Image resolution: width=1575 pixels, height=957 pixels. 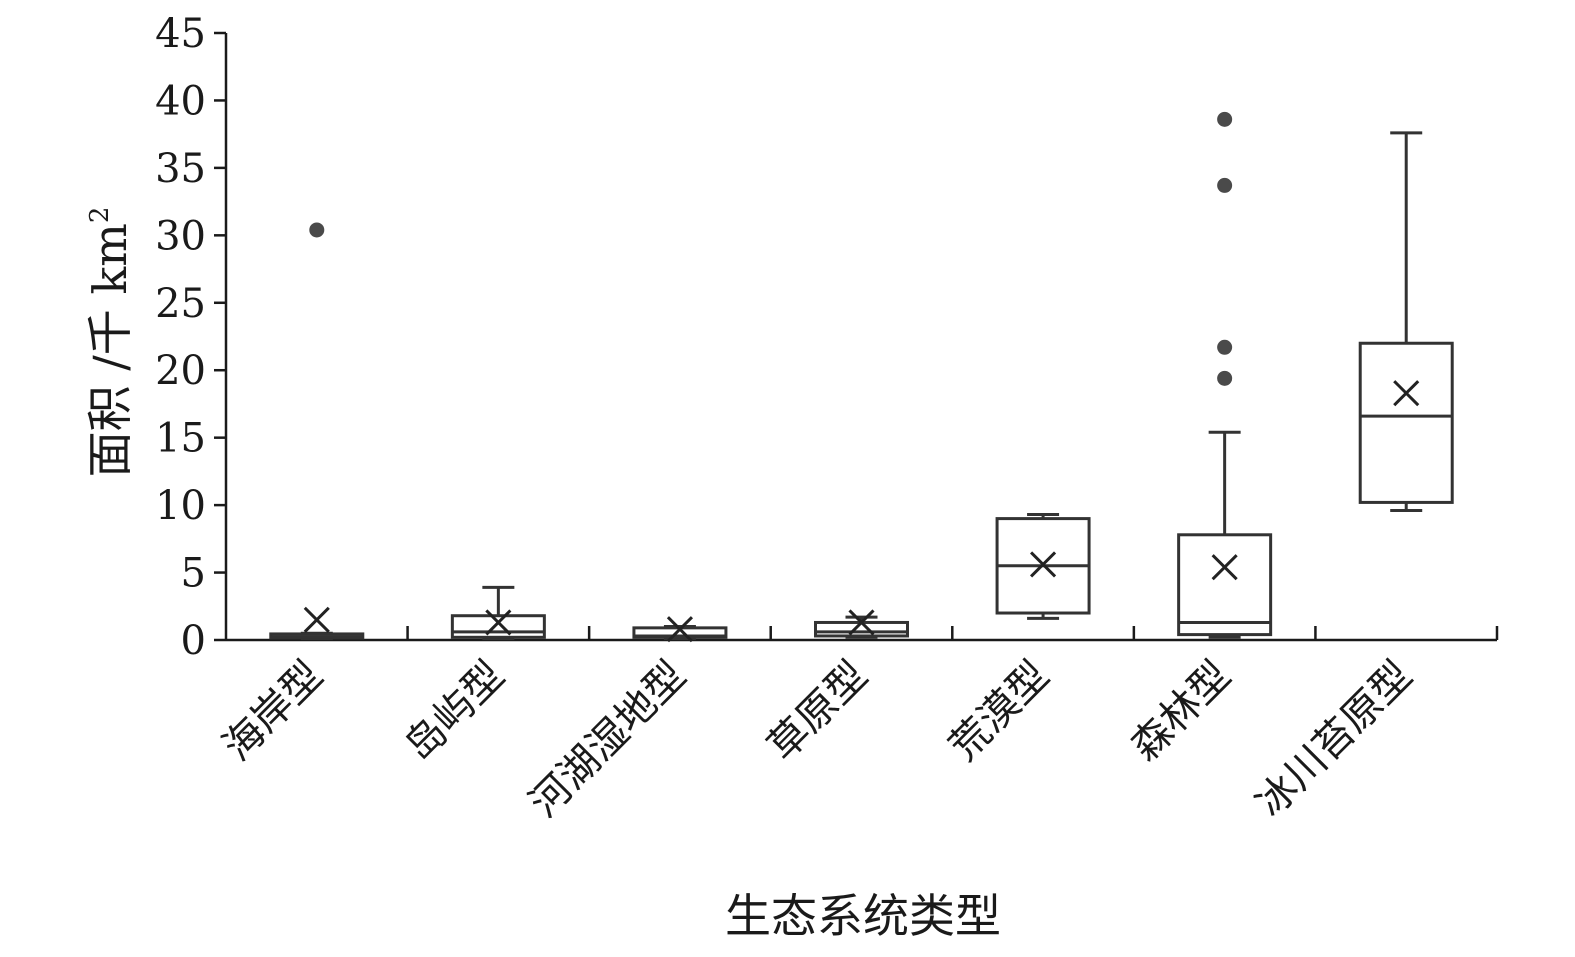 What do you see at coordinates (180, 371) in the screenshot?
I see `y-tick-label: 20` at bounding box center [180, 371].